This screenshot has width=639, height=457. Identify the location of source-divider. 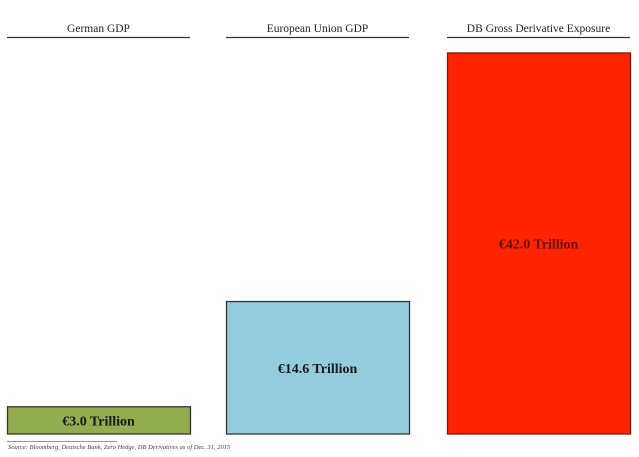
(62, 441).